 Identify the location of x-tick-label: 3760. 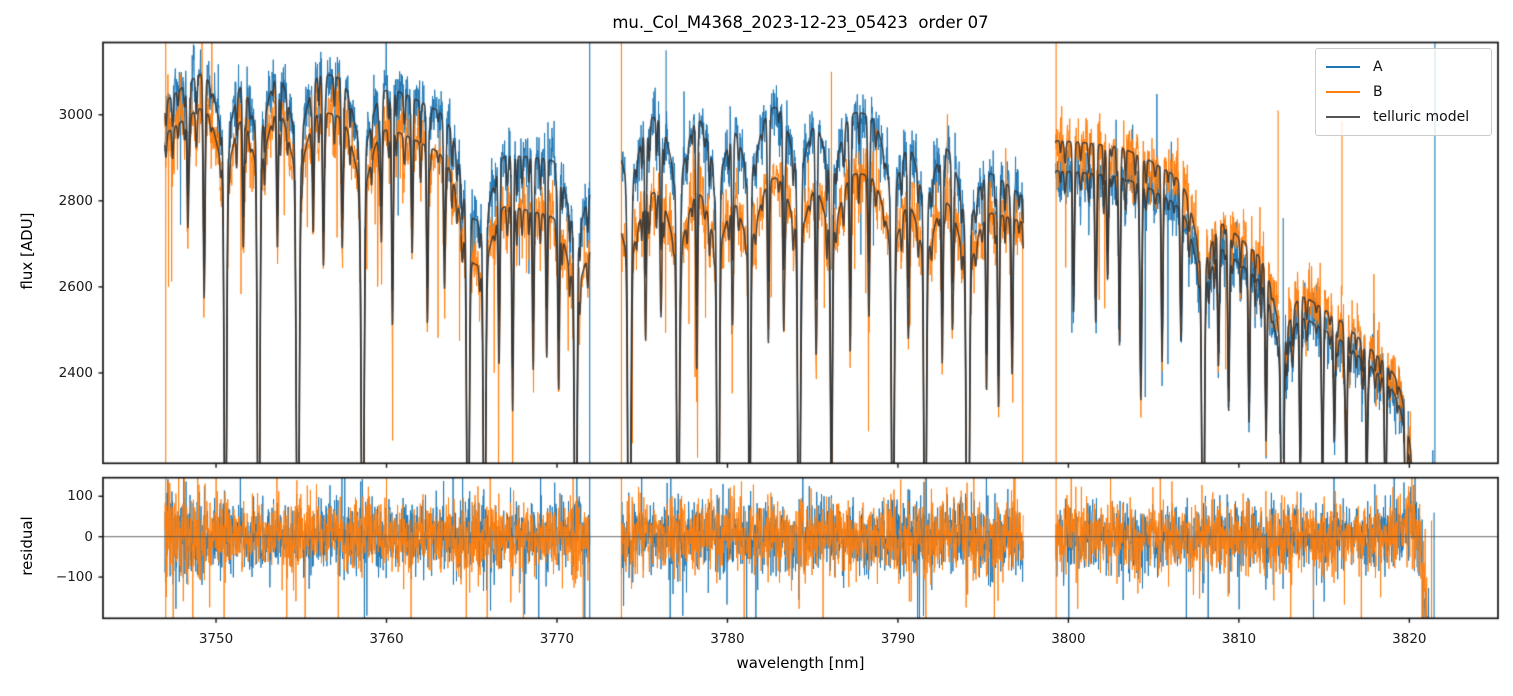
(386, 639).